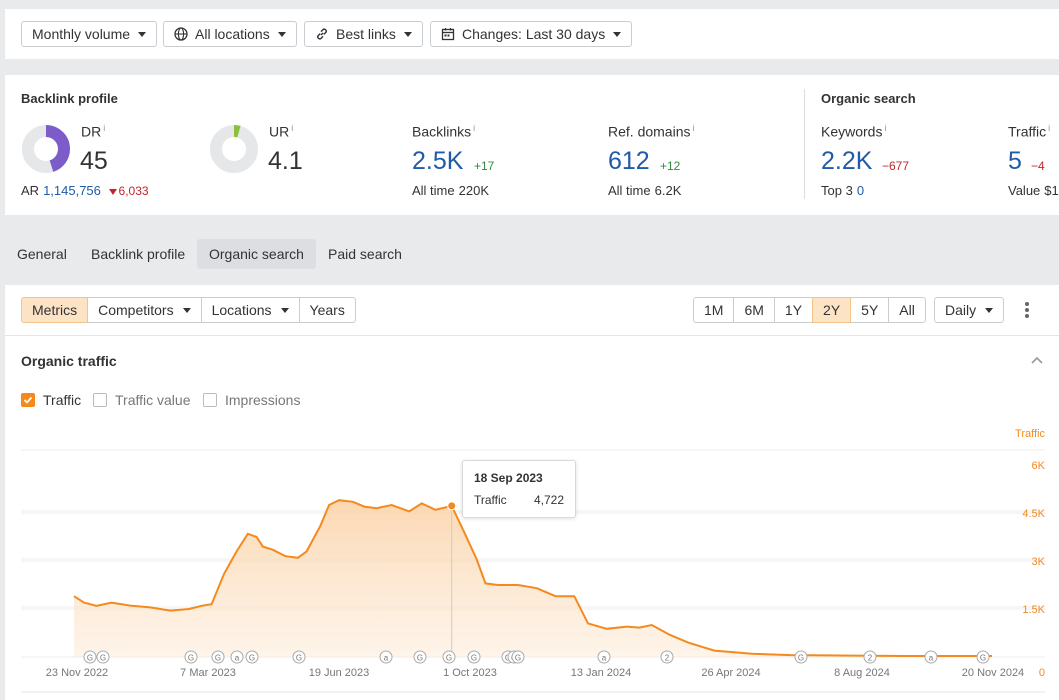 This screenshot has height=700, width=1059. What do you see at coordinates (969, 310) in the screenshot?
I see `granularity-dropdown: Daily` at bounding box center [969, 310].